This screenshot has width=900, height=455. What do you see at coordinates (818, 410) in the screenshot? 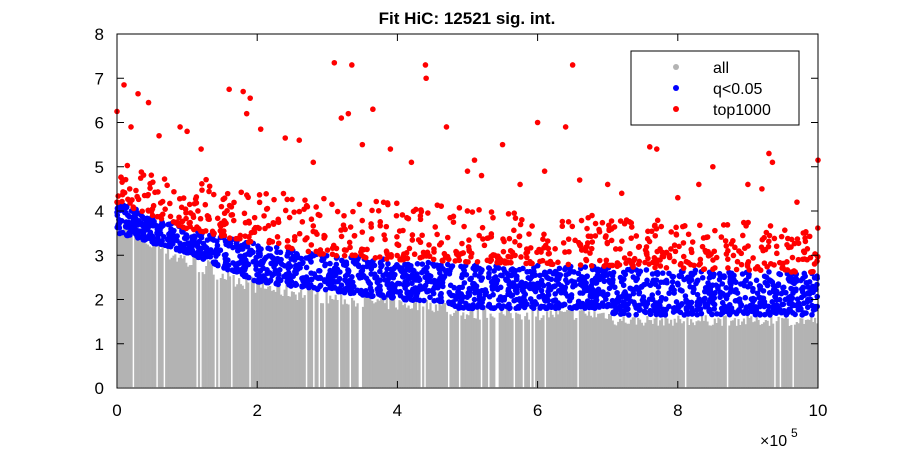
I see `x-tick-label: 10` at bounding box center [818, 410].